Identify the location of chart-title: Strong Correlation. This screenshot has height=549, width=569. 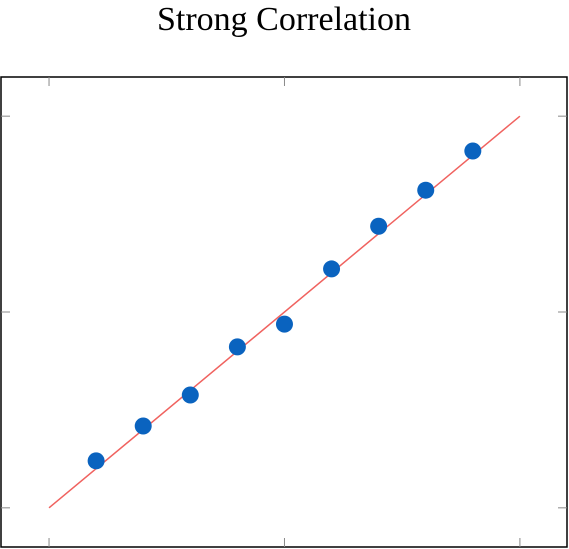
(284, 19).